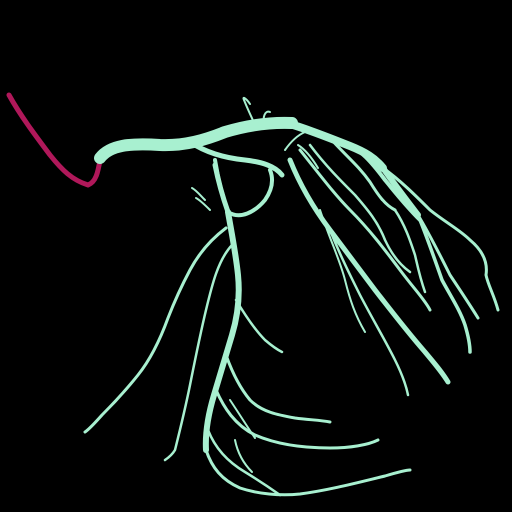 This screenshot has height=512, width=512. Describe the element at coordinates (369, 312) in the screenshot. I see `middle-diagonal-sub` at that location.